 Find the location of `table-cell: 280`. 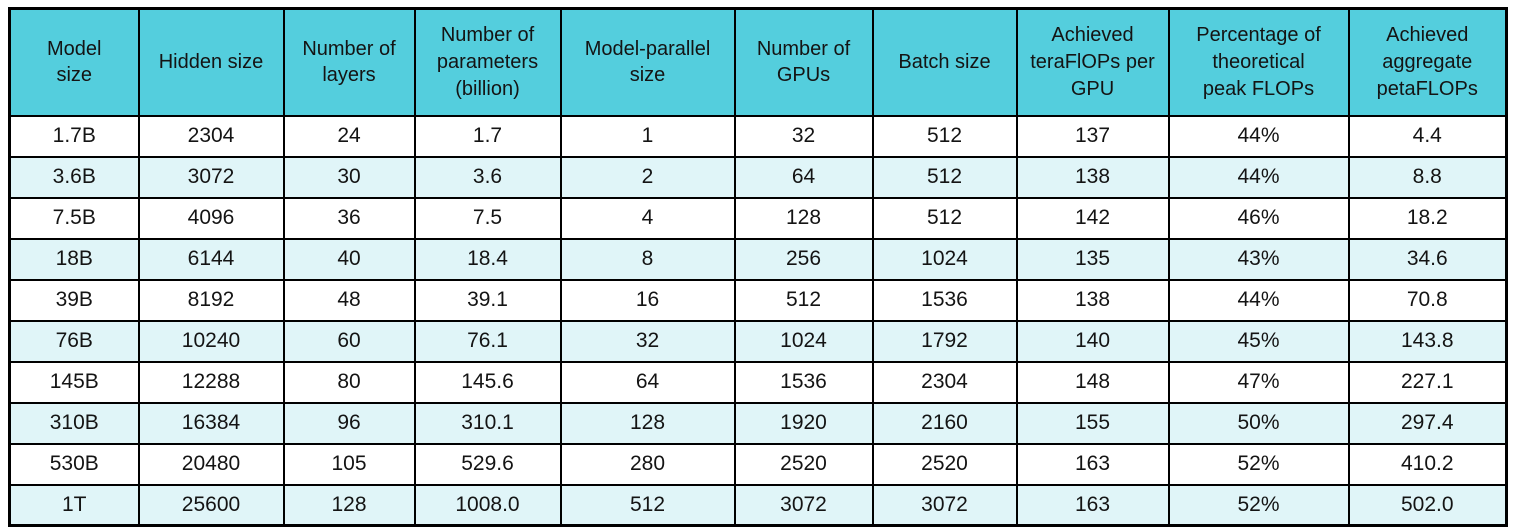

table-cell: 280 is located at coordinates (647, 464).